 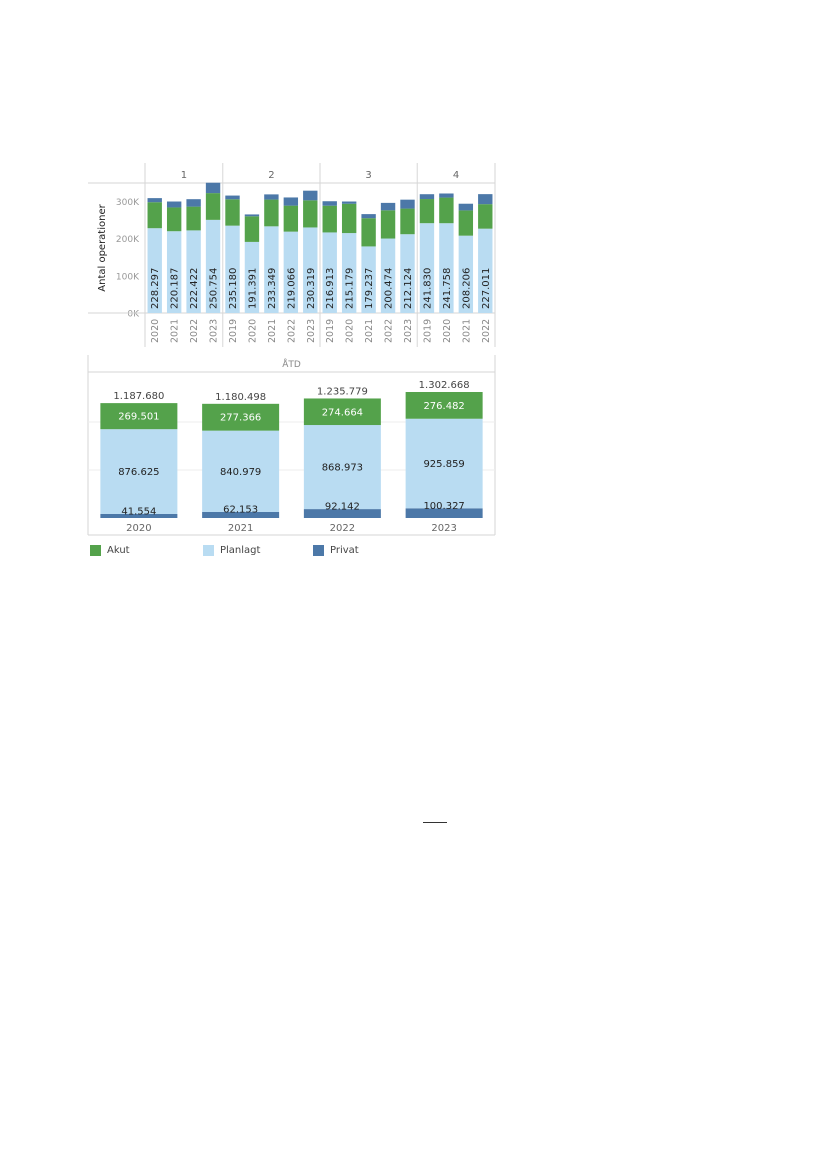 I want to click on legend-item-planlagt: Planlagt, so click(x=231, y=550).